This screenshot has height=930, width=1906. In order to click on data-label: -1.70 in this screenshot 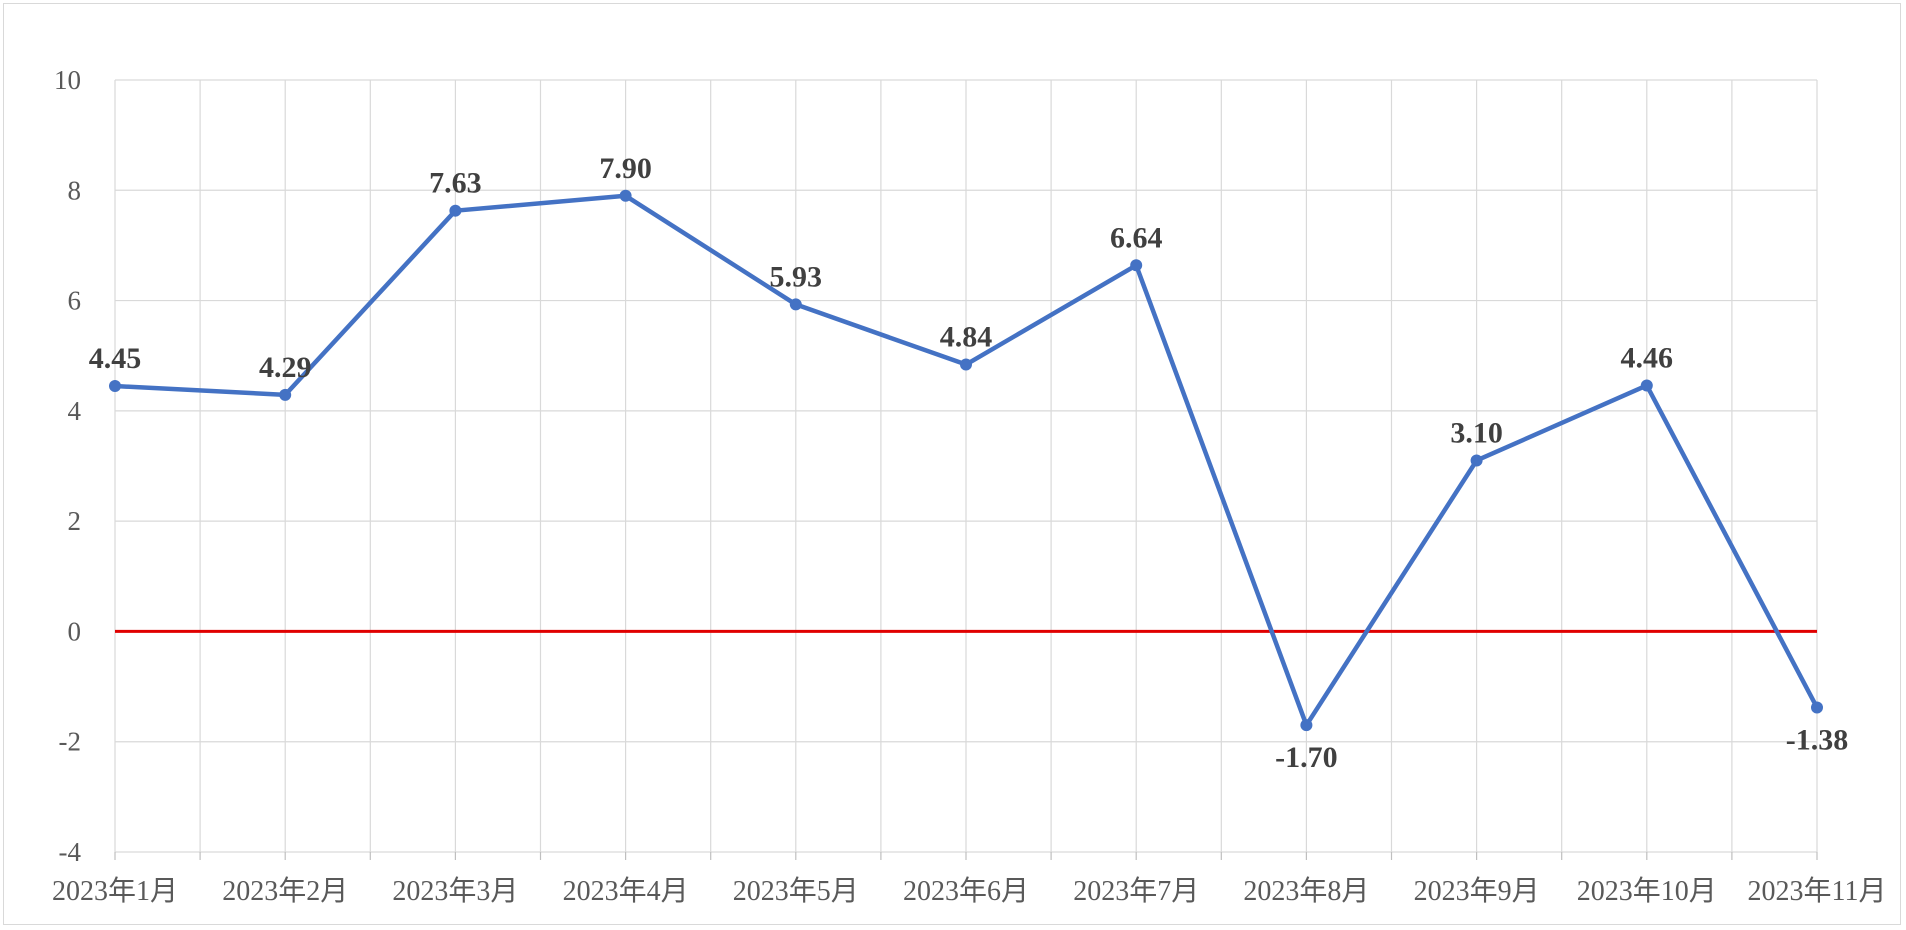, I will do `click(1306, 757)`.